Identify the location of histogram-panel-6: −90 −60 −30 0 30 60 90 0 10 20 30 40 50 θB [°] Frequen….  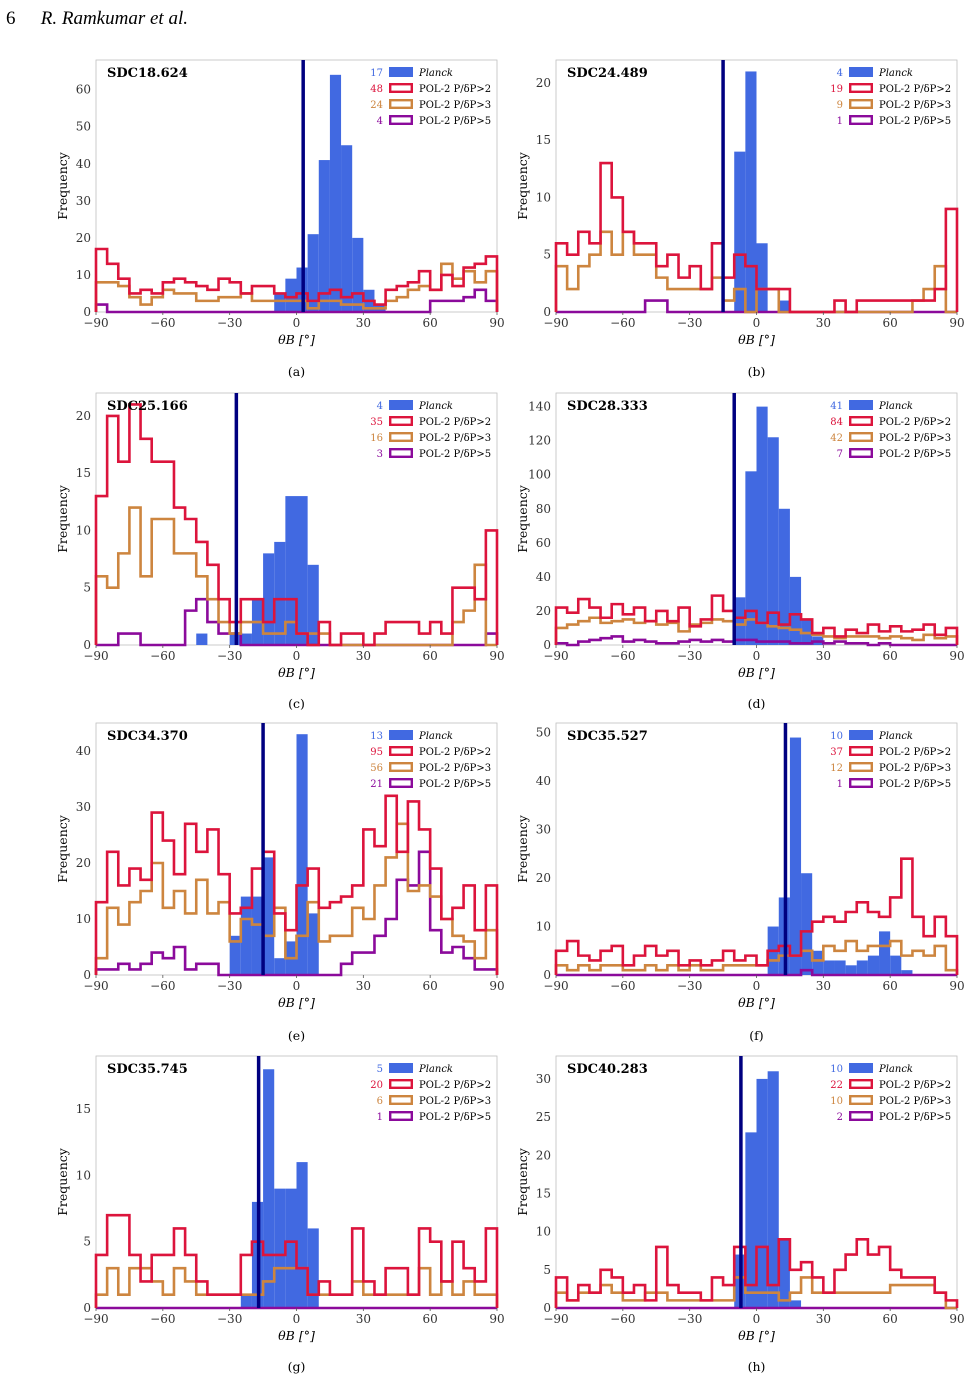
(740, 882).